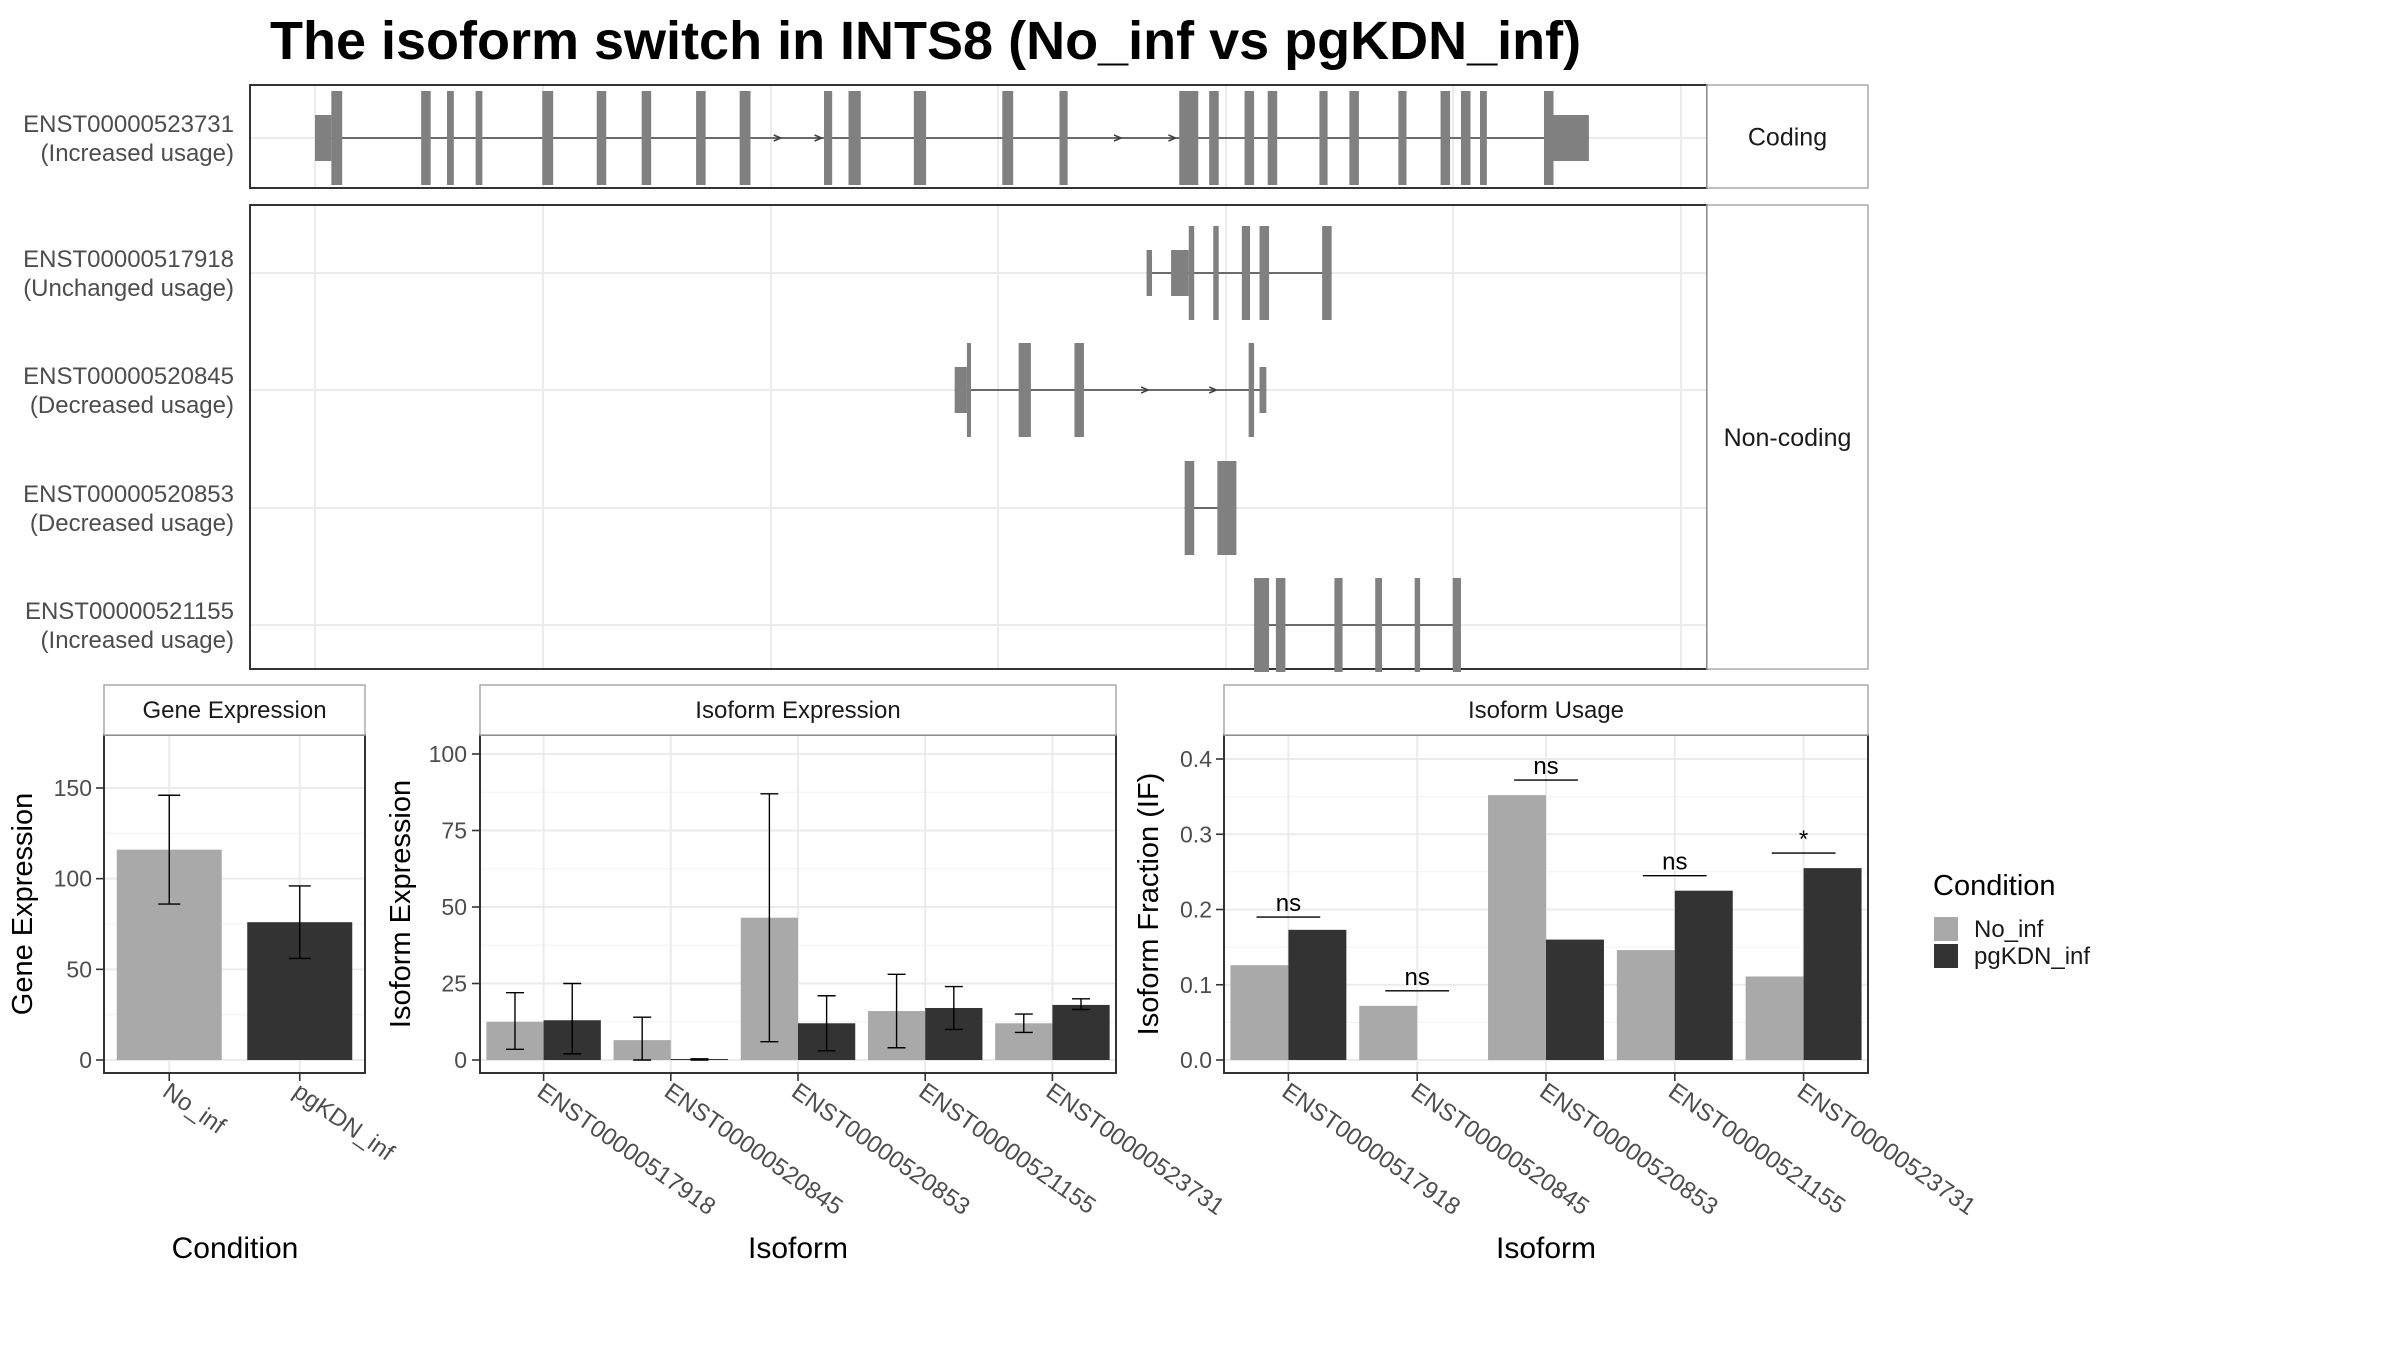 This screenshot has height=1350, width=2400. I want to click on y-tick-label: 150, so click(73, 788).